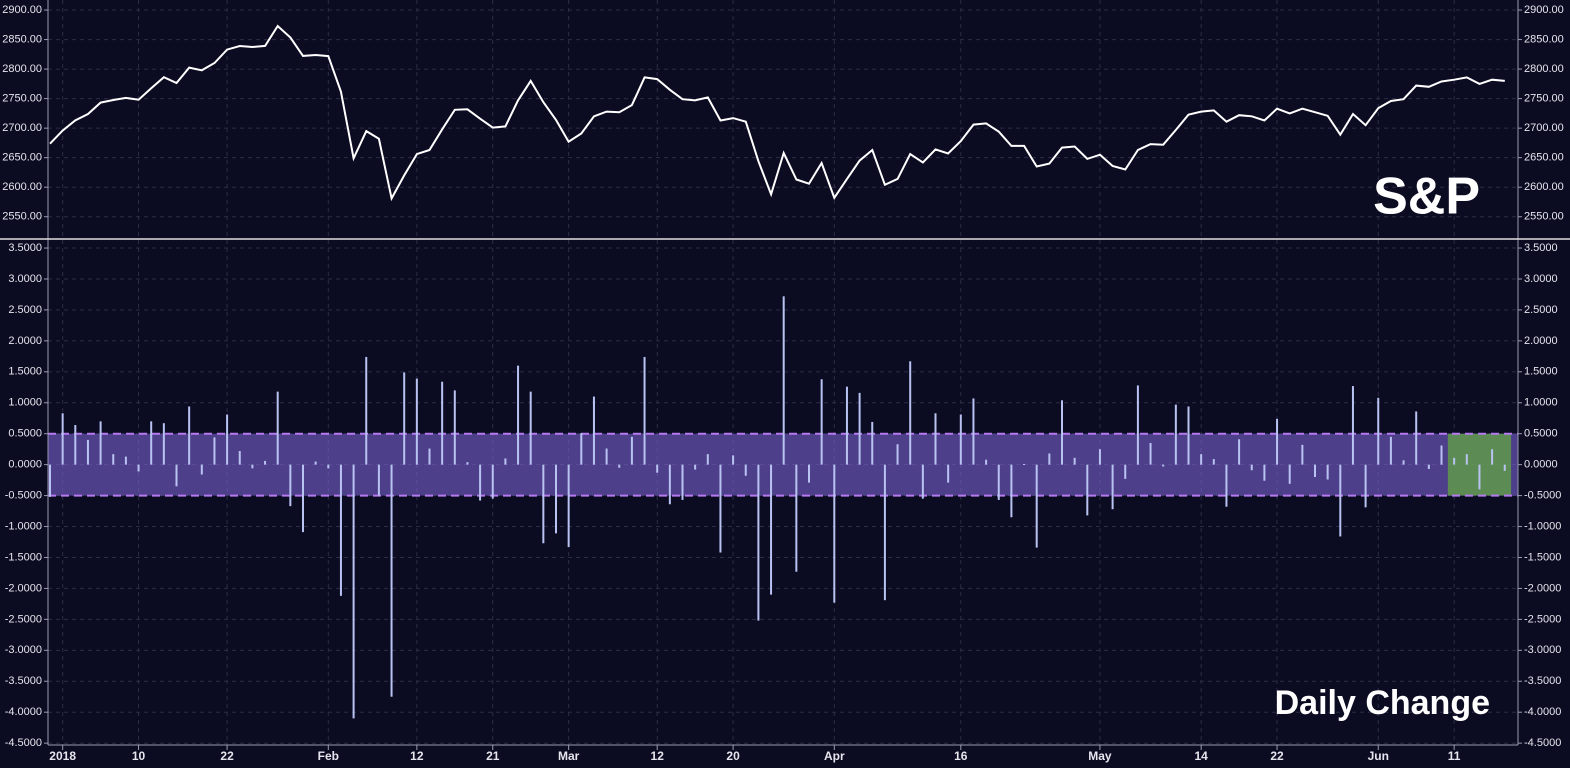 The width and height of the screenshot is (1570, 768). What do you see at coordinates (569, 756) in the screenshot?
I see `x-tick-label: Mar` at bounding box center [569, 756].